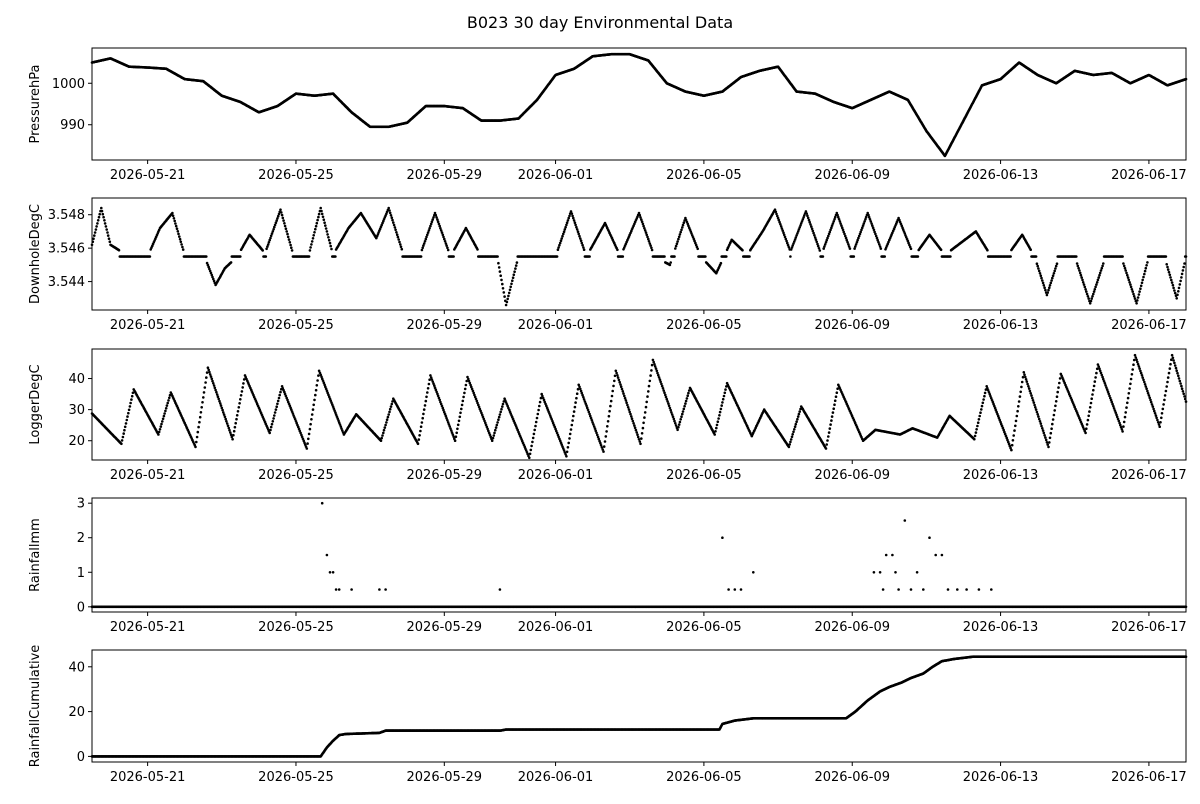  Describe the element at coordinates (35, 104) in the screenshot. I see `pressure-ylabel: PressurehPa` at that location.